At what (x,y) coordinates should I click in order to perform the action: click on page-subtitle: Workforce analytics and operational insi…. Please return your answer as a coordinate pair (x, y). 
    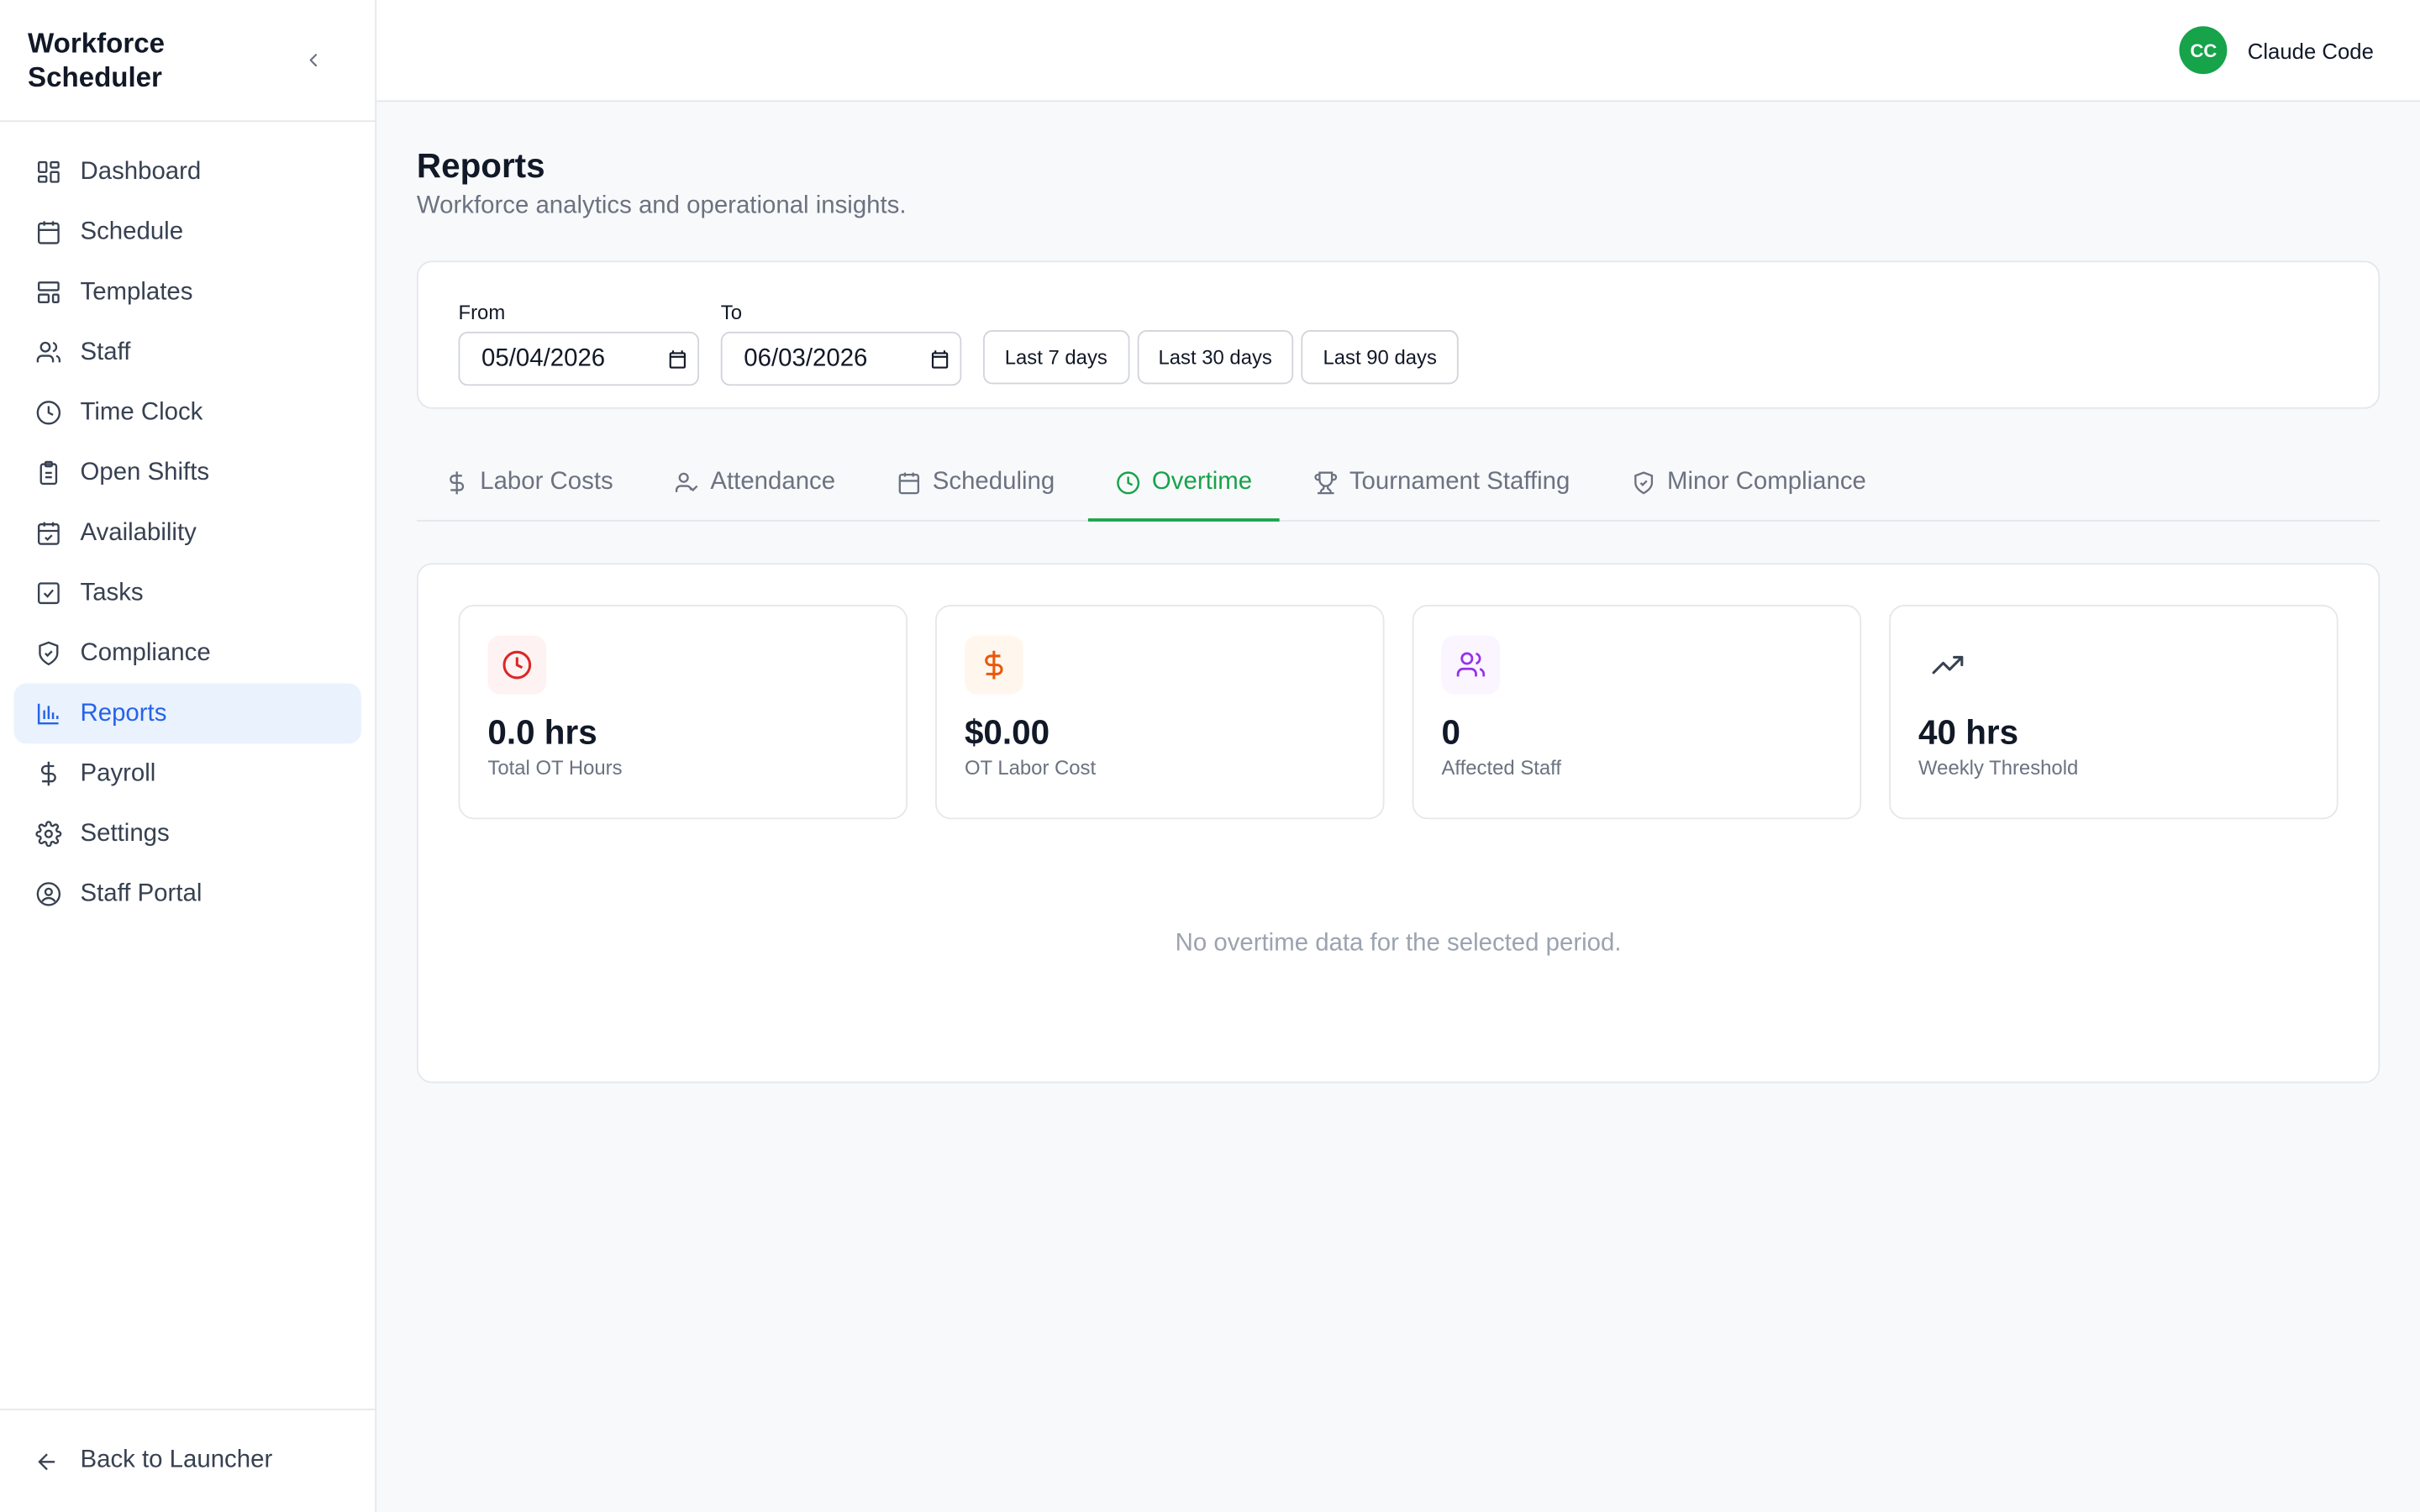
    Looking at the image, I should click on (661, 205).